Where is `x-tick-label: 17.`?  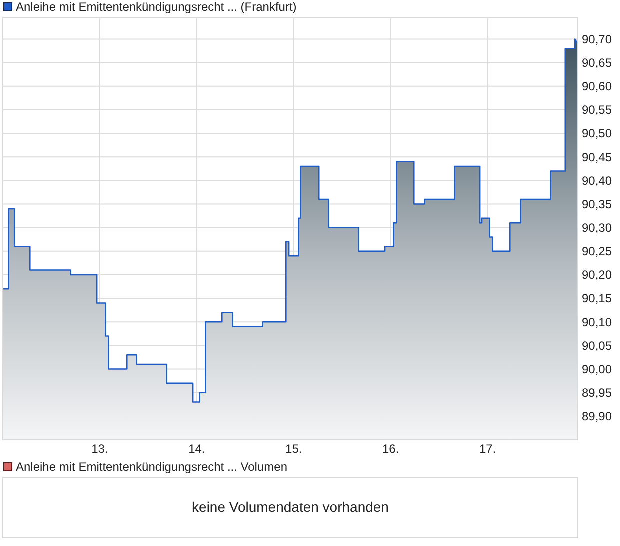
x-tick-label: 17. is located at coordinates (487, 449).